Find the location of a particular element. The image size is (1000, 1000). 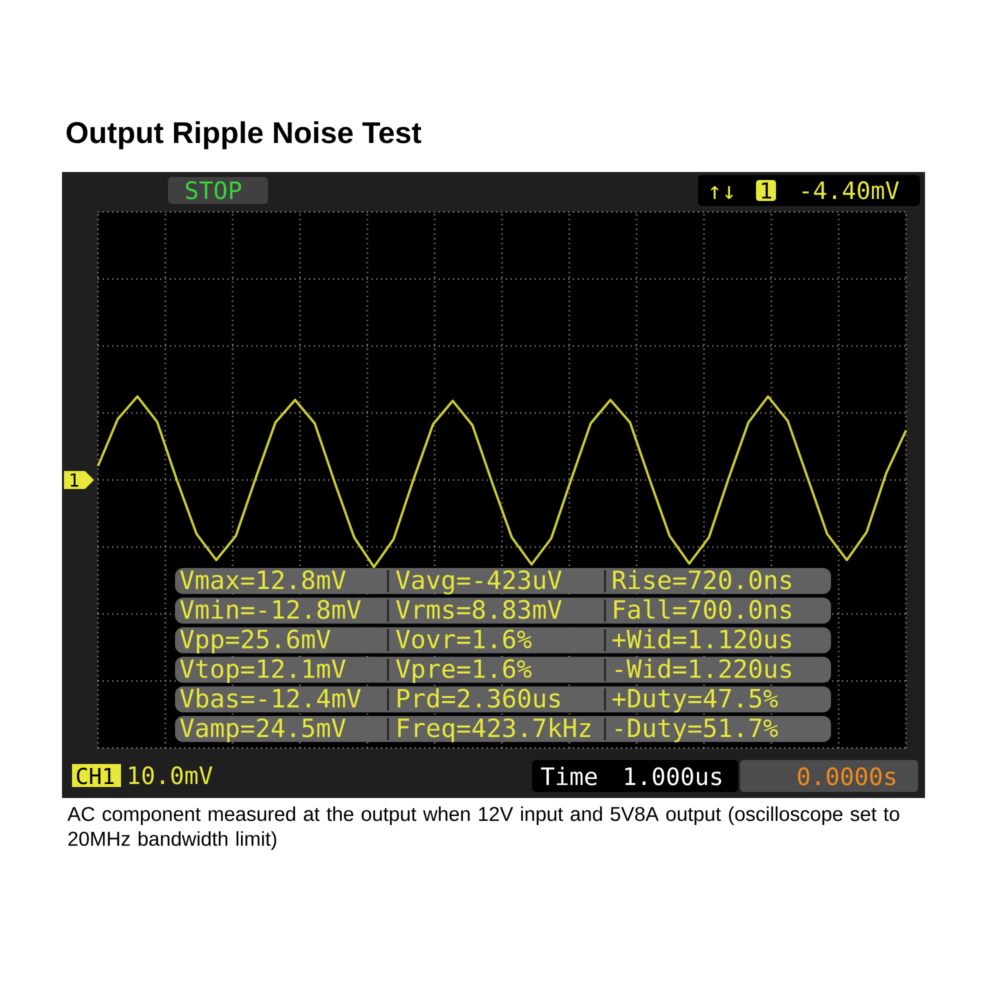

text: Vtop=12.1mV is located at coordinates (263, 671).